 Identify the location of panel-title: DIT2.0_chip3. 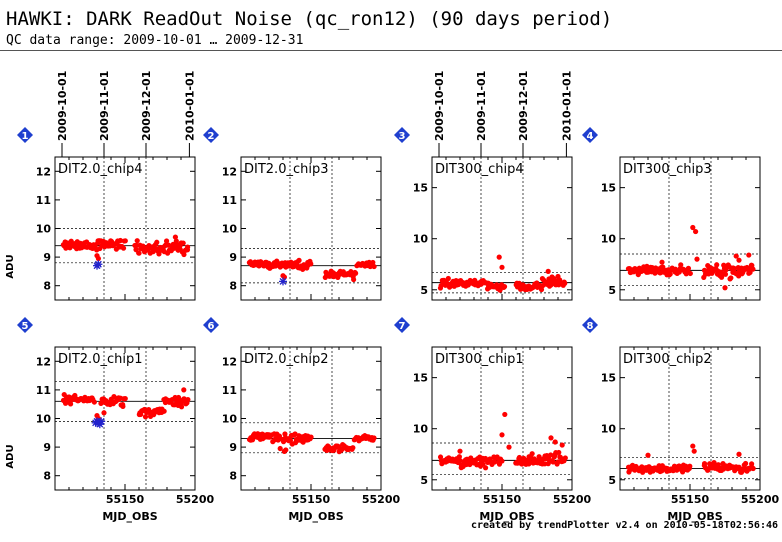
(286, 169).